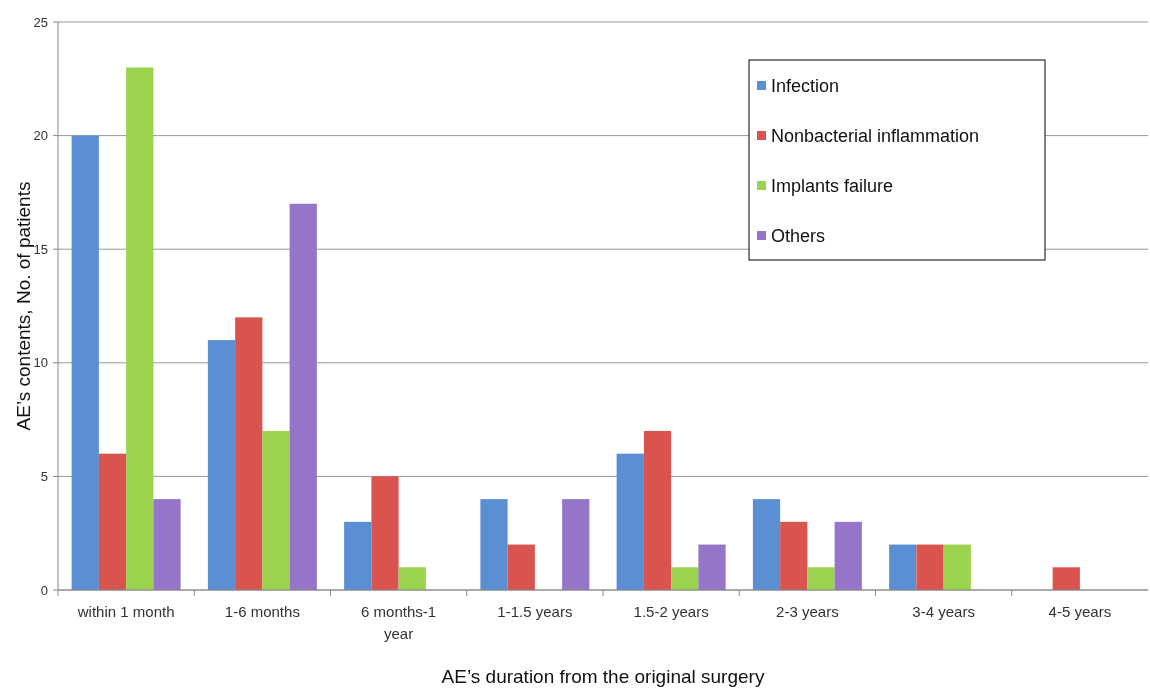 The width and height of the screenshot is (1150, 695). I want to click on x-tick-label: within 1 month, so click(125, 611).